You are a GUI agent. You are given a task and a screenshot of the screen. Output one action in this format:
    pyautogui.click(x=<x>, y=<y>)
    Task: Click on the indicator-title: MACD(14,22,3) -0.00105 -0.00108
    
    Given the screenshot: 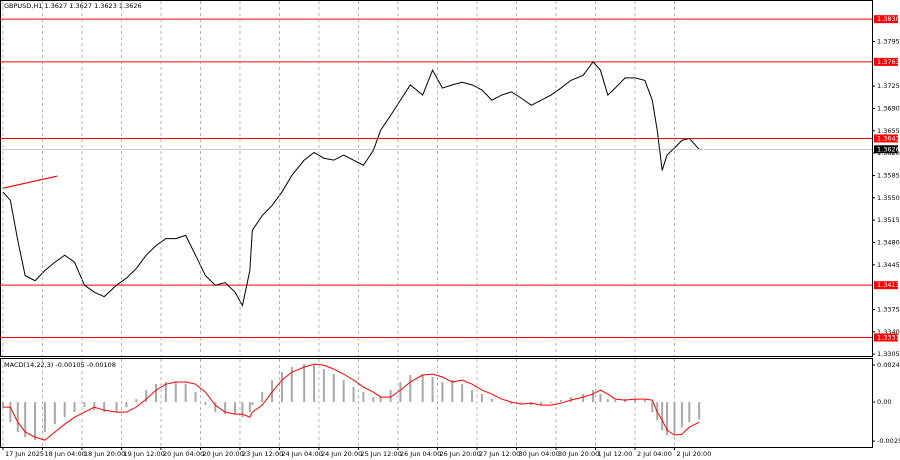 What is the action you would take?
    pyautogui.click(x=60, y=365)
    